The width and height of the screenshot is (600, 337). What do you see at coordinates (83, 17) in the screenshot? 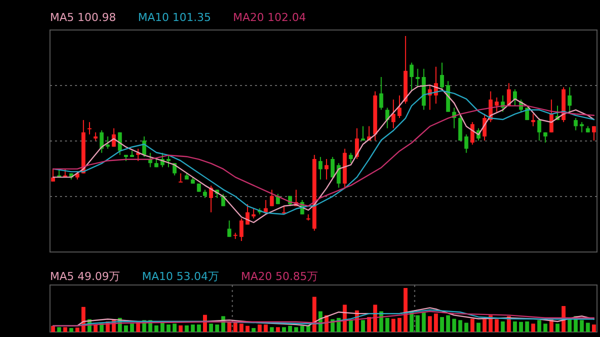
I see `text: MA5 100.98` at bounding box center [83, 17].